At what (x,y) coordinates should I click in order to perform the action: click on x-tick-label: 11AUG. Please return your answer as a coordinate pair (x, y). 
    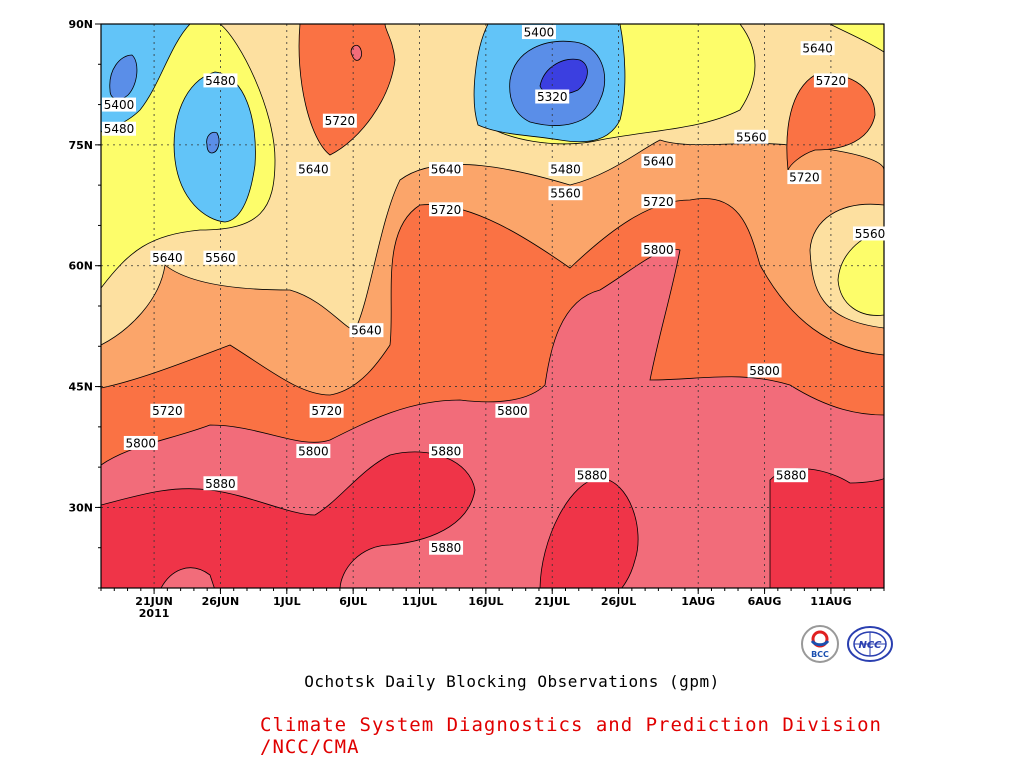
    Looking at the image, I should click on (830, 601).